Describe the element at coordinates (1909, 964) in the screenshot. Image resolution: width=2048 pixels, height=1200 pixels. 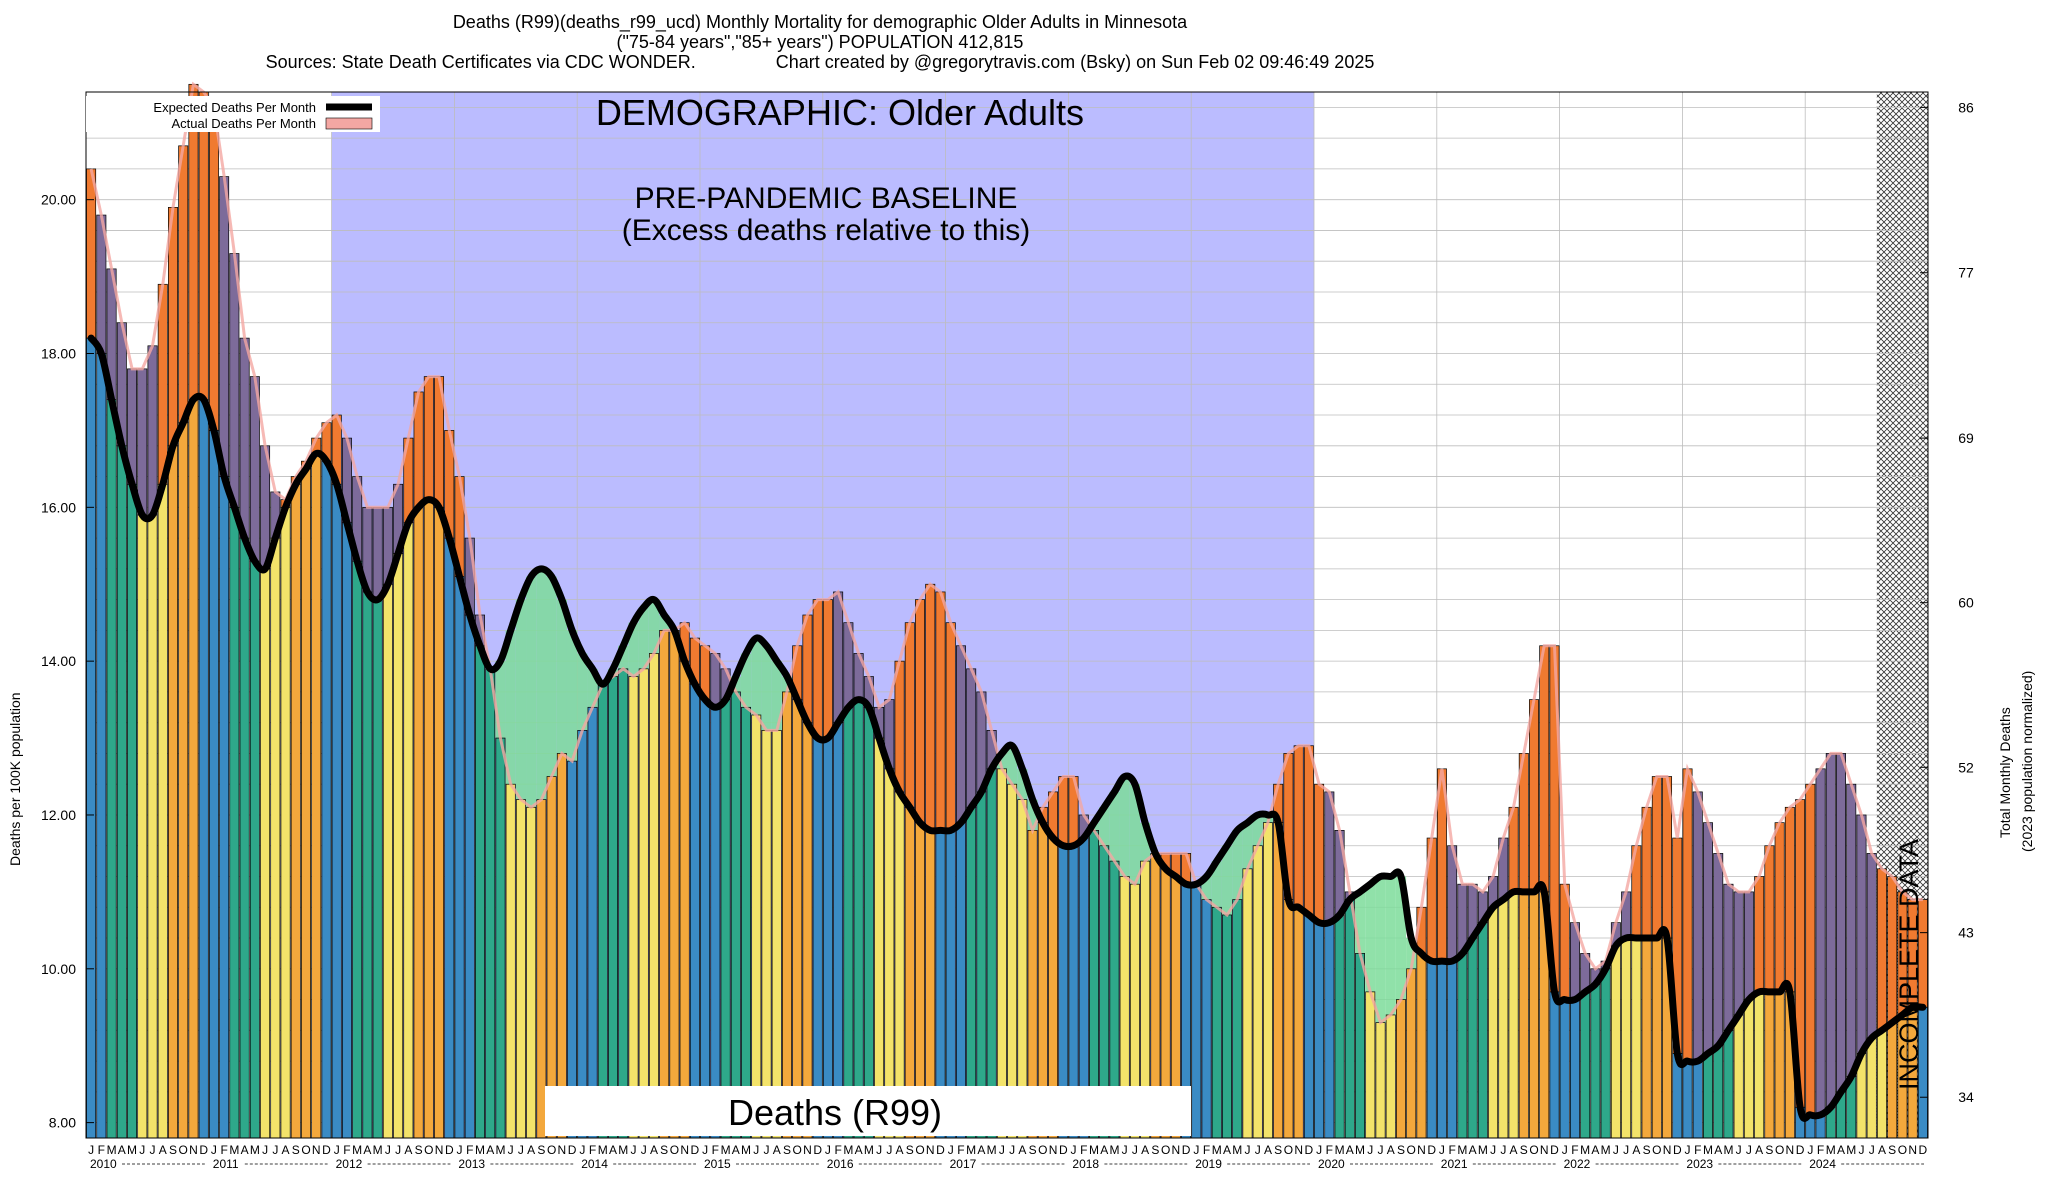
I see `incomplete-data-label: INCOMPLETE DATA` at that location.